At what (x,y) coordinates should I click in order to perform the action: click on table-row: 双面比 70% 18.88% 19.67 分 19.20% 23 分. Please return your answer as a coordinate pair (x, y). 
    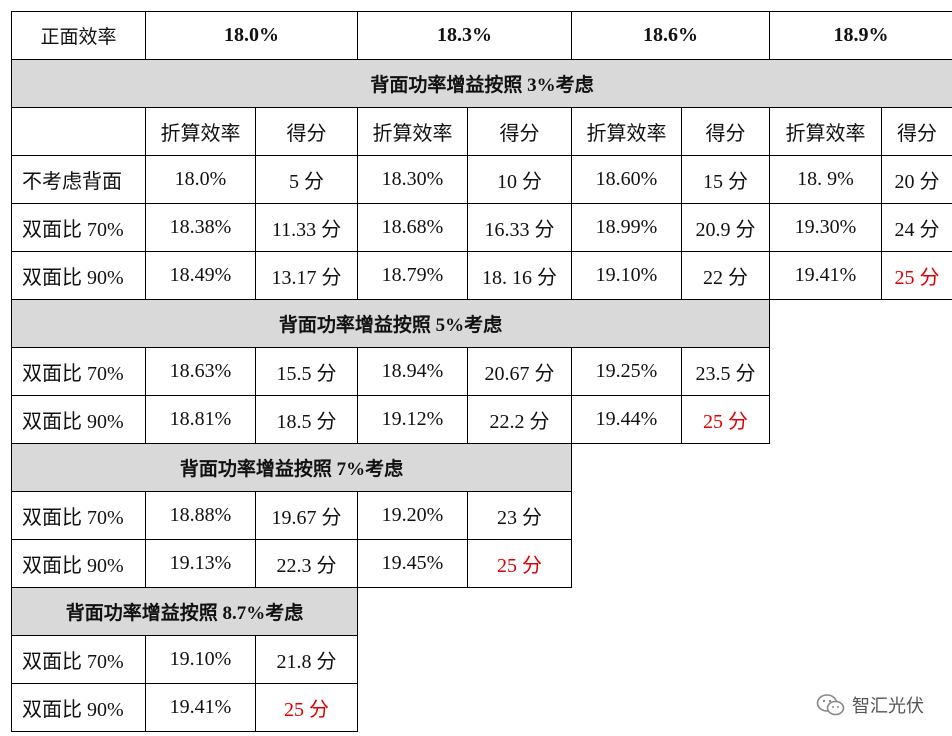
    Looking at the image, I should click on (291, 515).